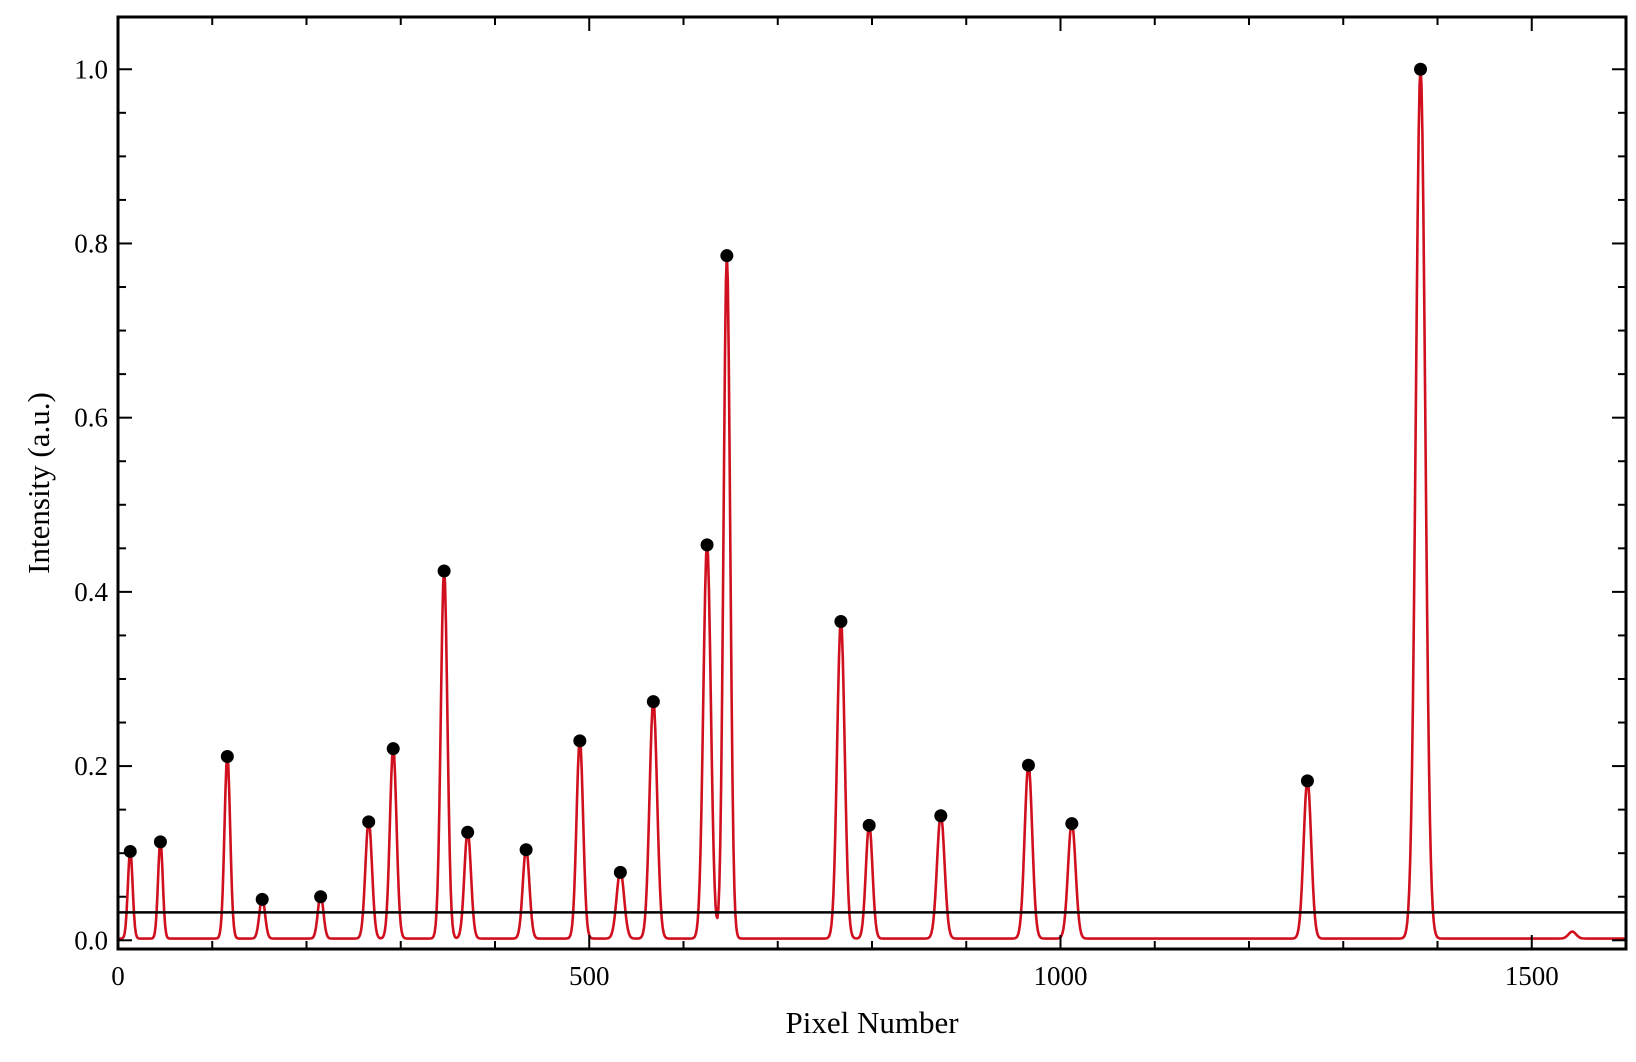  What do you see at coordinates (91, 243) in the screenshot?
I see `y-tick-label: 0.8` at bounding box center [91, 243].